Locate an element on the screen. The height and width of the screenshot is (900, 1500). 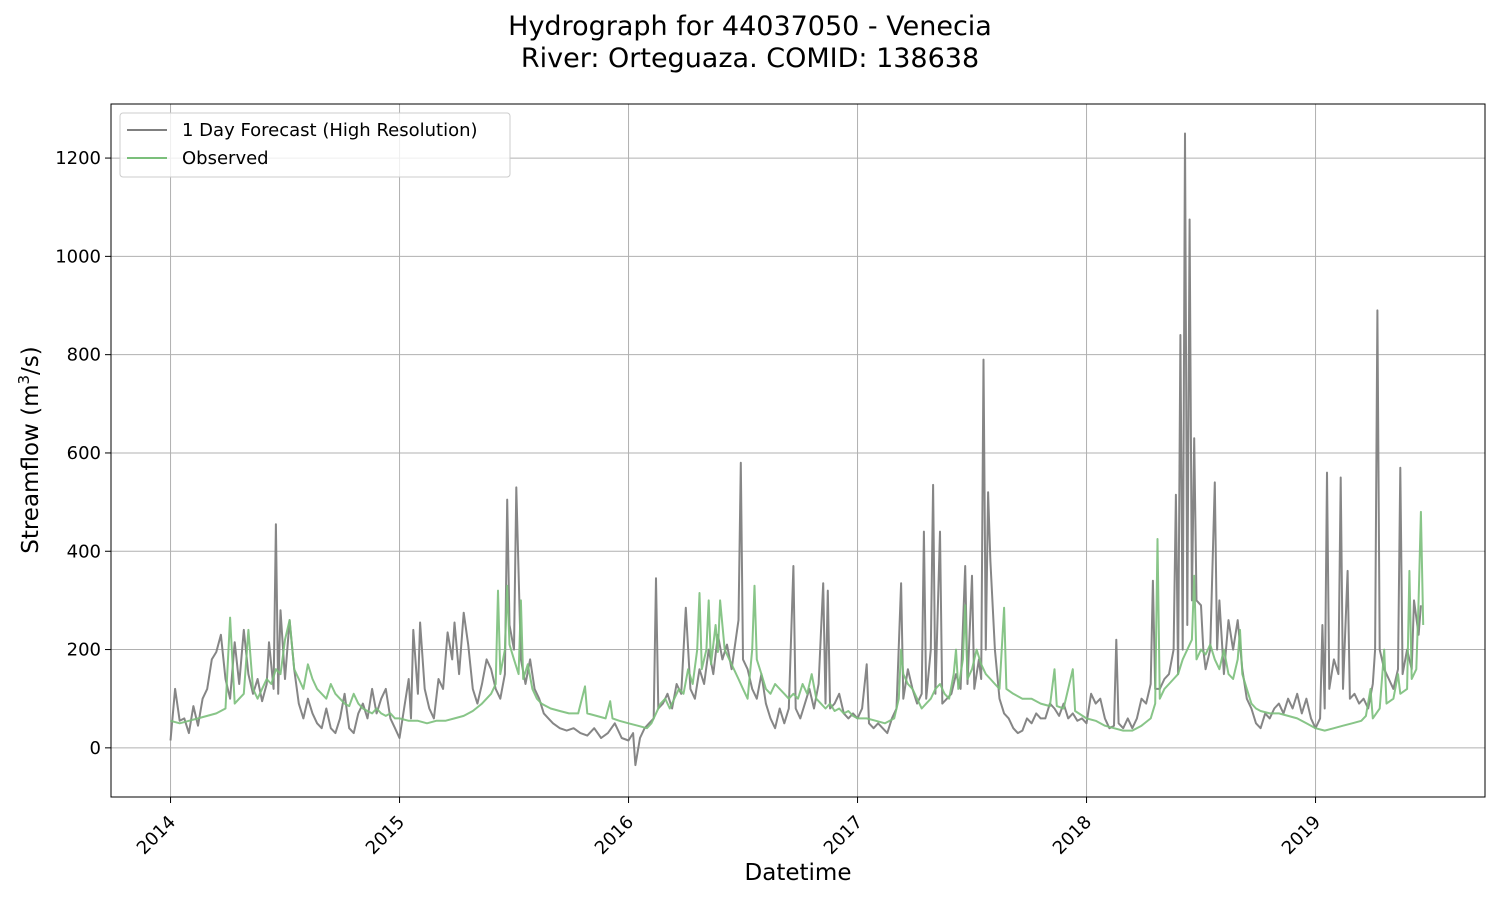
y-tick-label: 1200 is located at coordinates (78, 158).